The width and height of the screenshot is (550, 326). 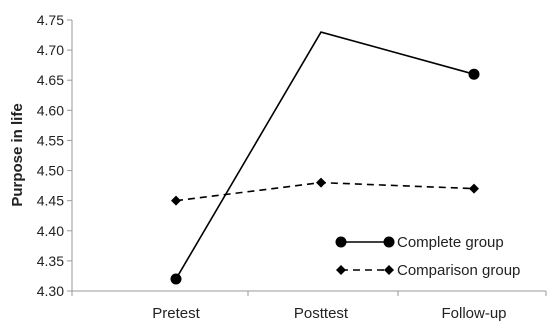 I want to click on x-tick-label: Follow-up, so click(x=473, y=313).